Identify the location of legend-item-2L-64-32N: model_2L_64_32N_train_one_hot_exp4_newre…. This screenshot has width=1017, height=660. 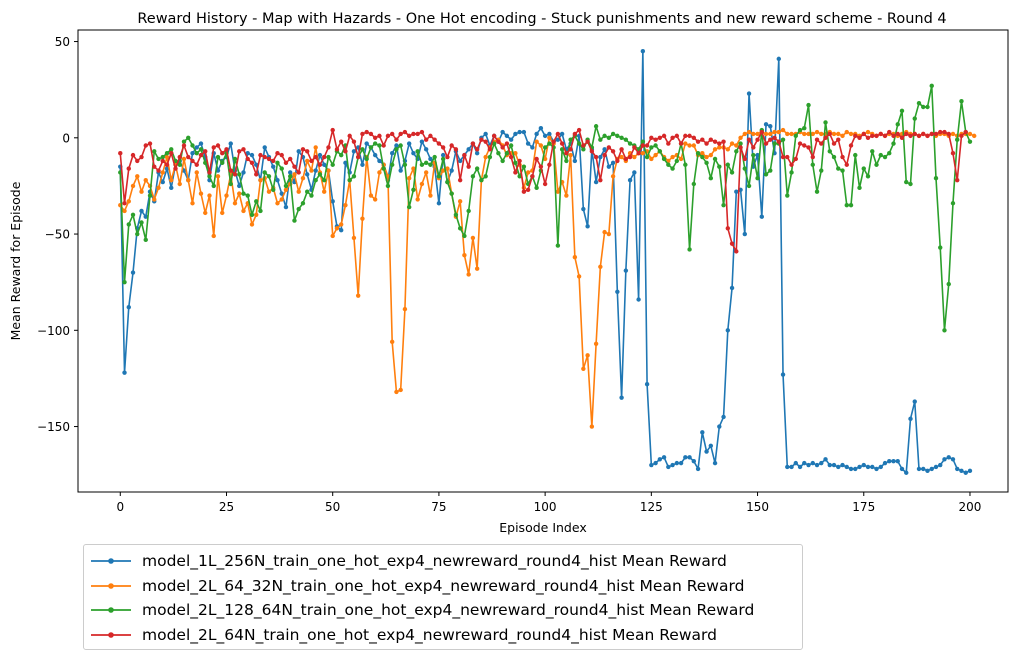
(443, 586).